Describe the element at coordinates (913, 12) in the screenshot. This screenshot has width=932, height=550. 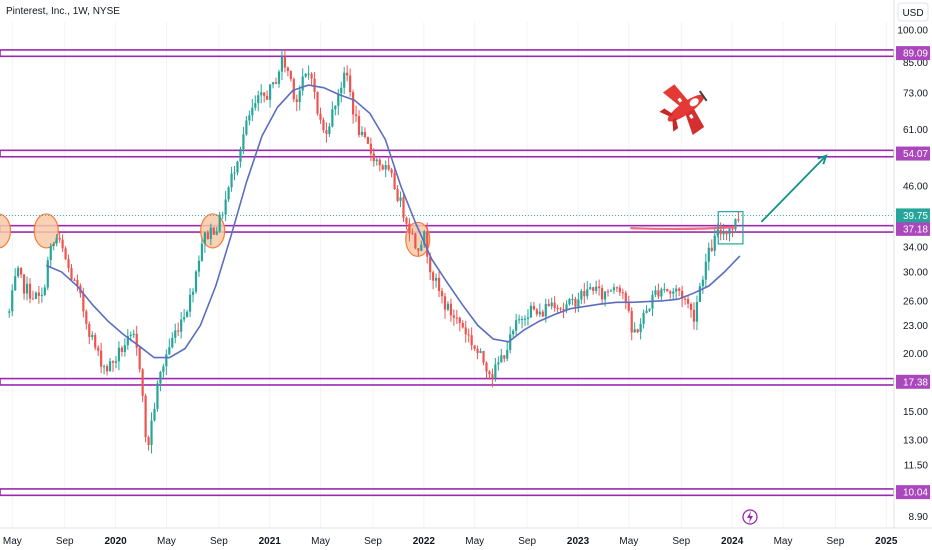
I see `currency-button` at that location.